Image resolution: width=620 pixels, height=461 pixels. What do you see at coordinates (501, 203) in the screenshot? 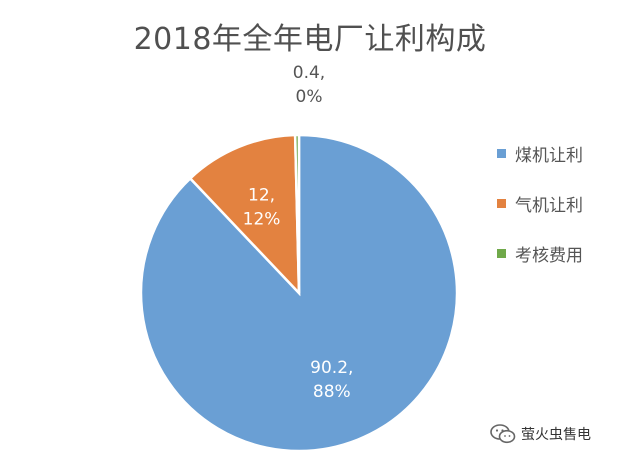
I see `legend-swatch-gas` at bounding box center [501, 203].